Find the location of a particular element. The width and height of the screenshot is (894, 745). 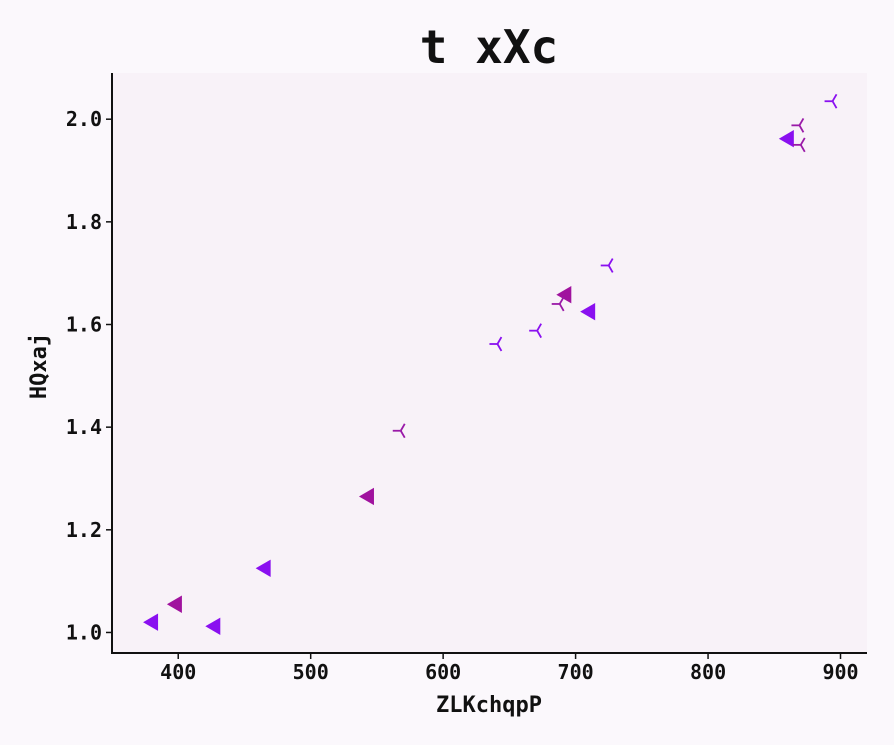

x-tick-label: 800 is located at coordinates (708, 672).